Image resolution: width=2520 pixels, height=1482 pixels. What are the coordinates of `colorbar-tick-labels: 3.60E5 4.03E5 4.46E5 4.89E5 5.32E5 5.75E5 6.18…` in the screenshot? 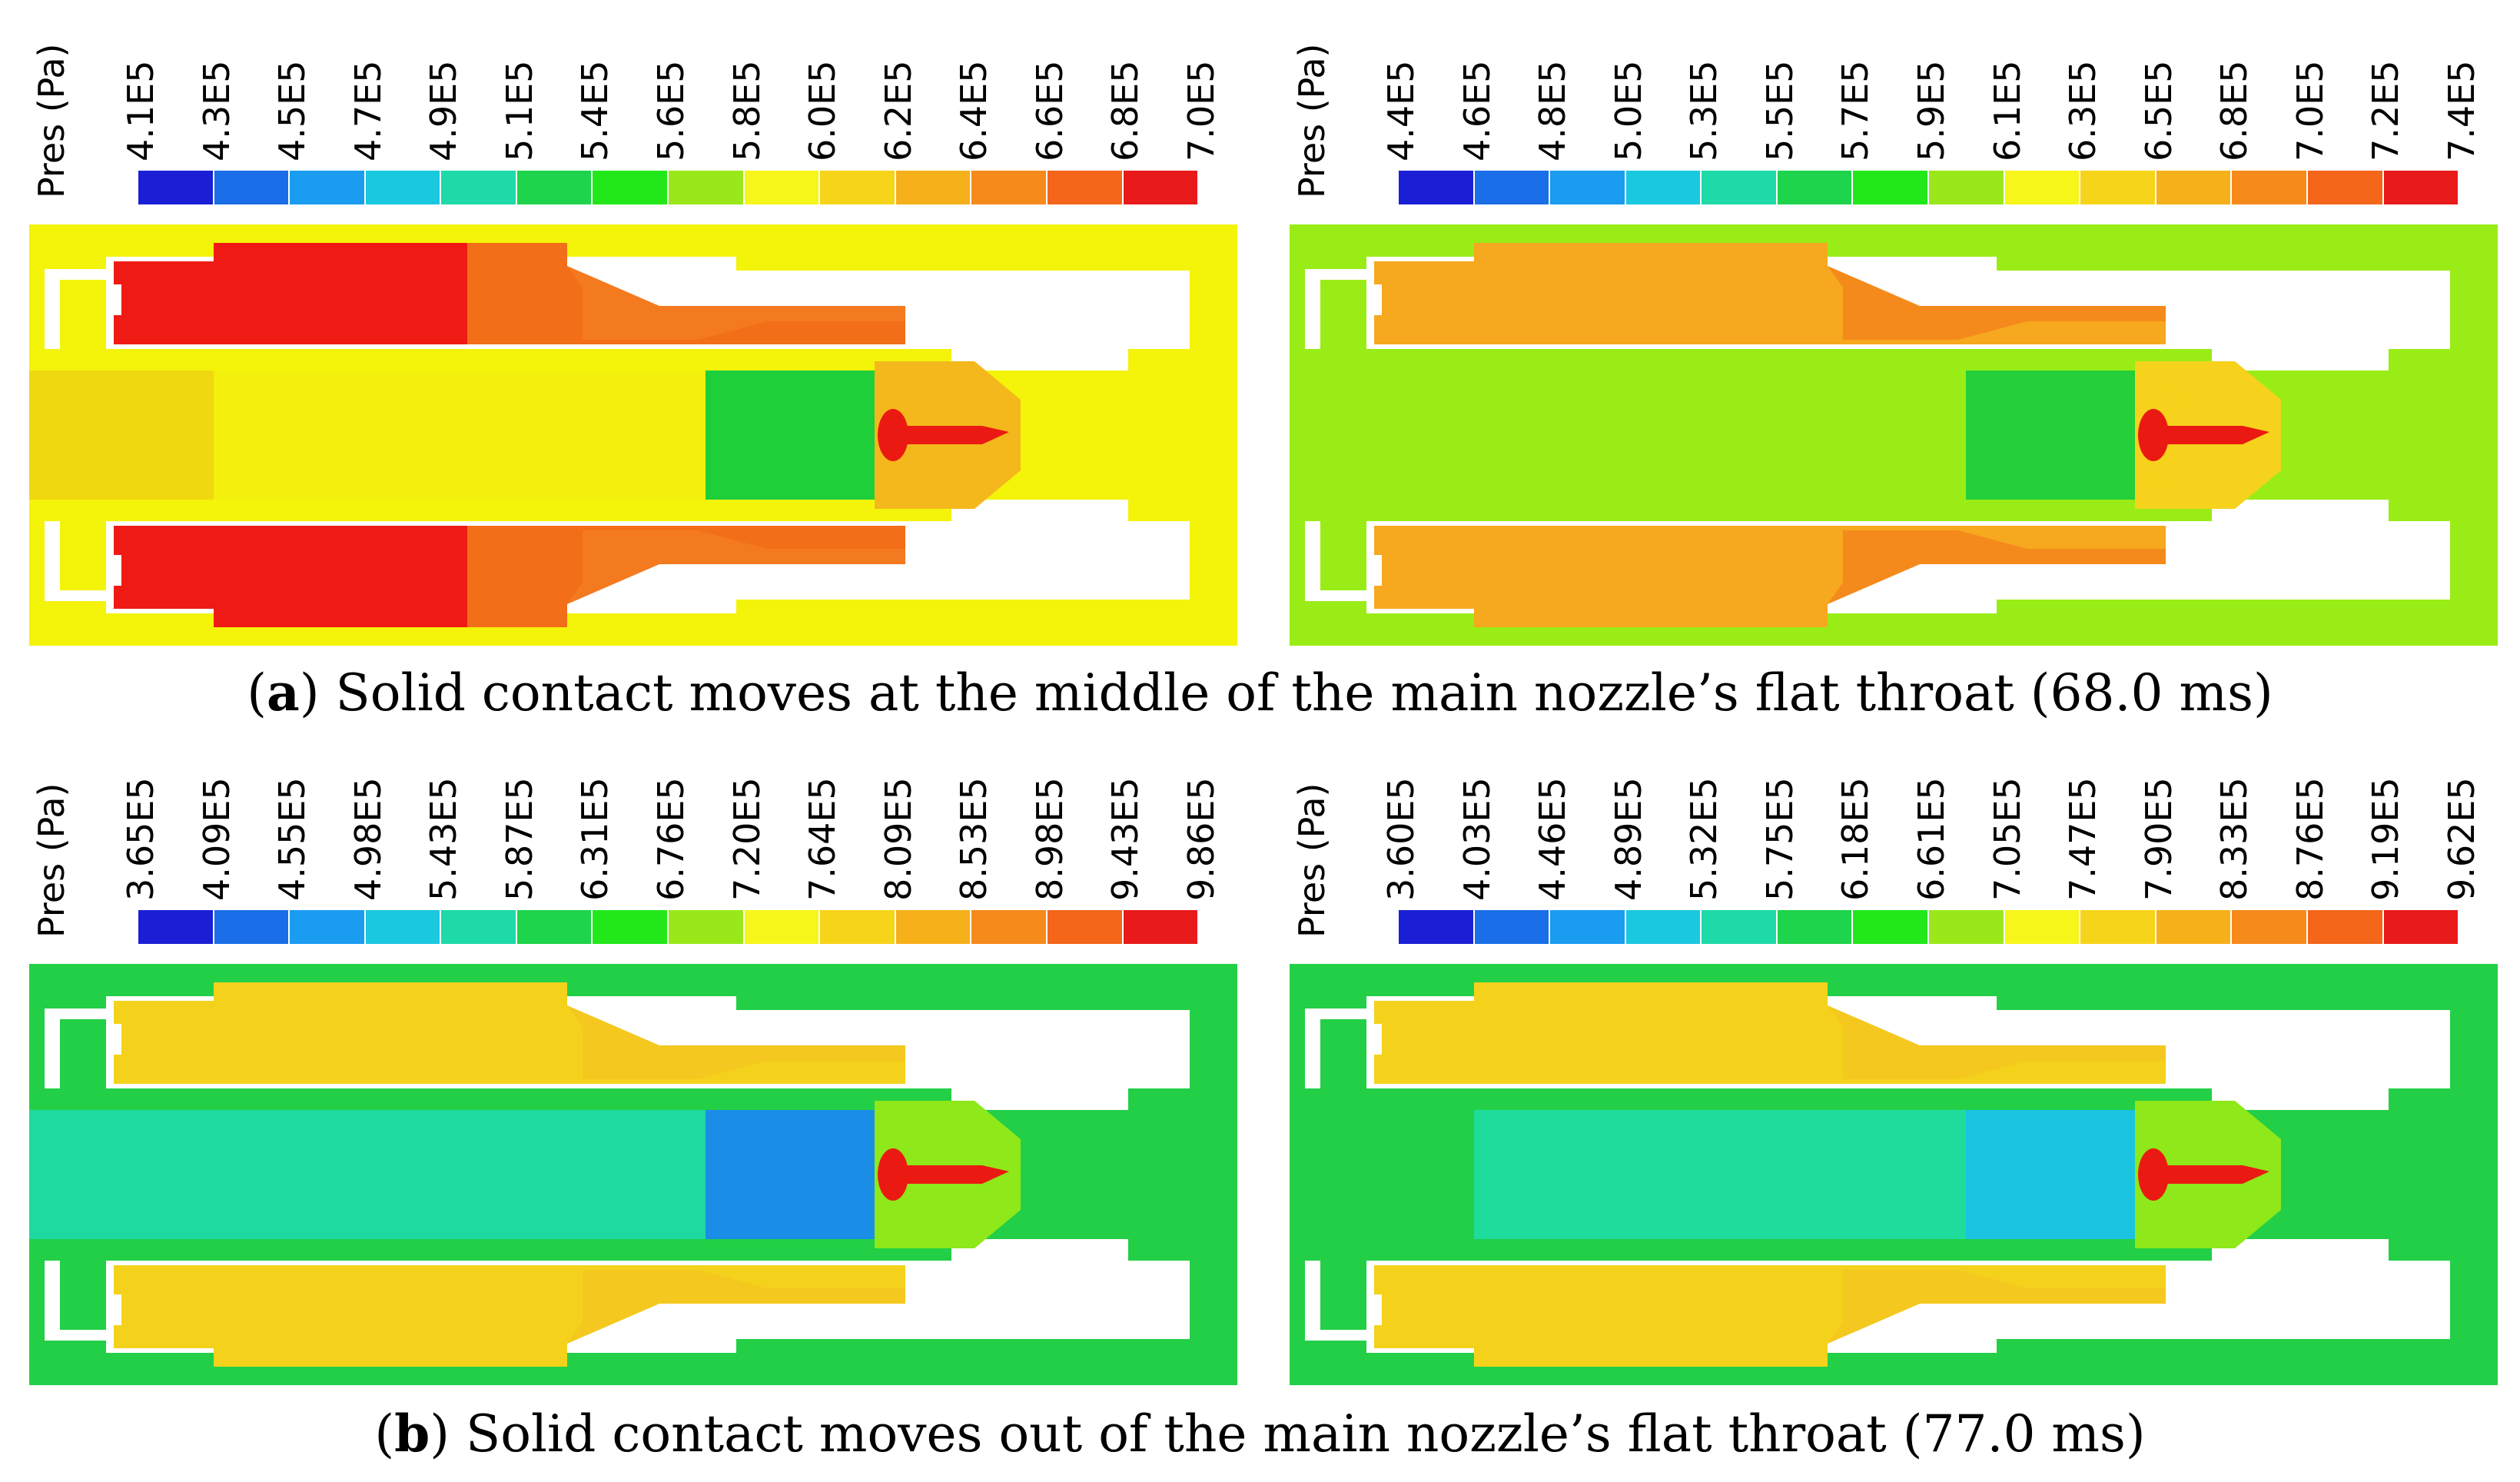 It's located at (1929, 828).